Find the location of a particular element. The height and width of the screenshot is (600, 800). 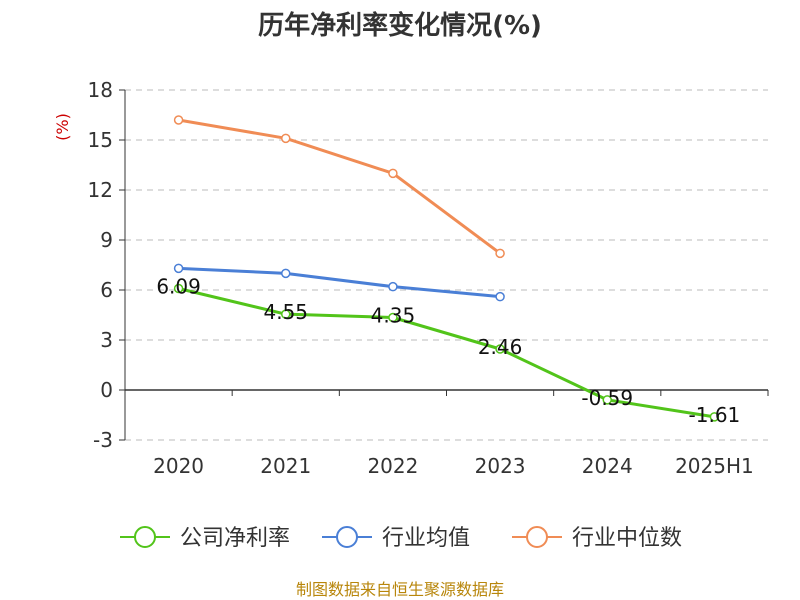

legend-item-2: 行业中位数 is located at coordinates (597, 538).